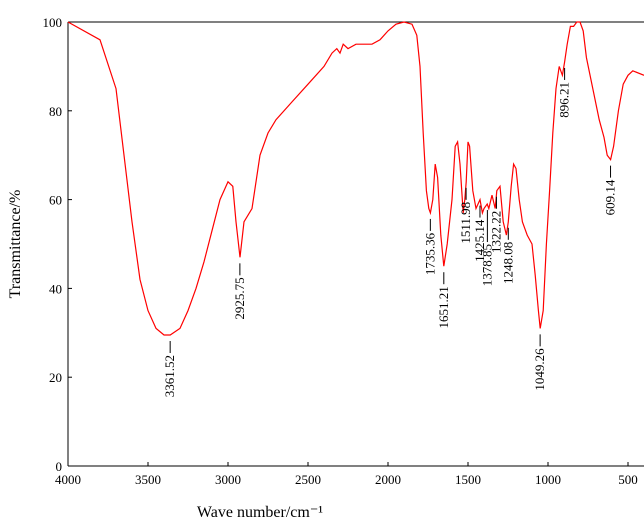 This screenshot has height=527, width=644. Describe the element at coordinates (55, 288) in the screenshot. I see `y-tick-label: 40` at that location.